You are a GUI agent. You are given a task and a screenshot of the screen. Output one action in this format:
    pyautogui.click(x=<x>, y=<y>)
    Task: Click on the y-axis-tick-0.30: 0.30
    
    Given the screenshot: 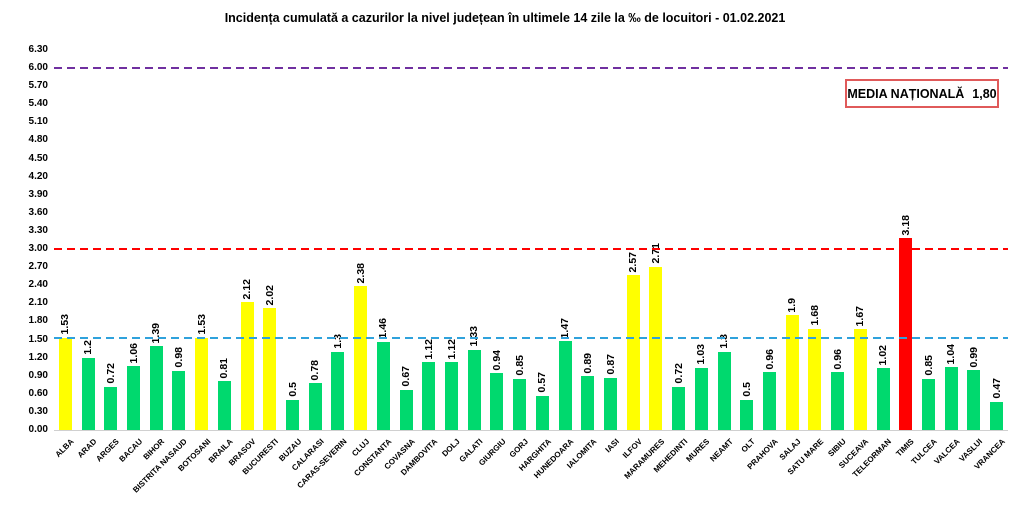 What is the action you would take?
    pyautogui.click(x=38, y=411)
    